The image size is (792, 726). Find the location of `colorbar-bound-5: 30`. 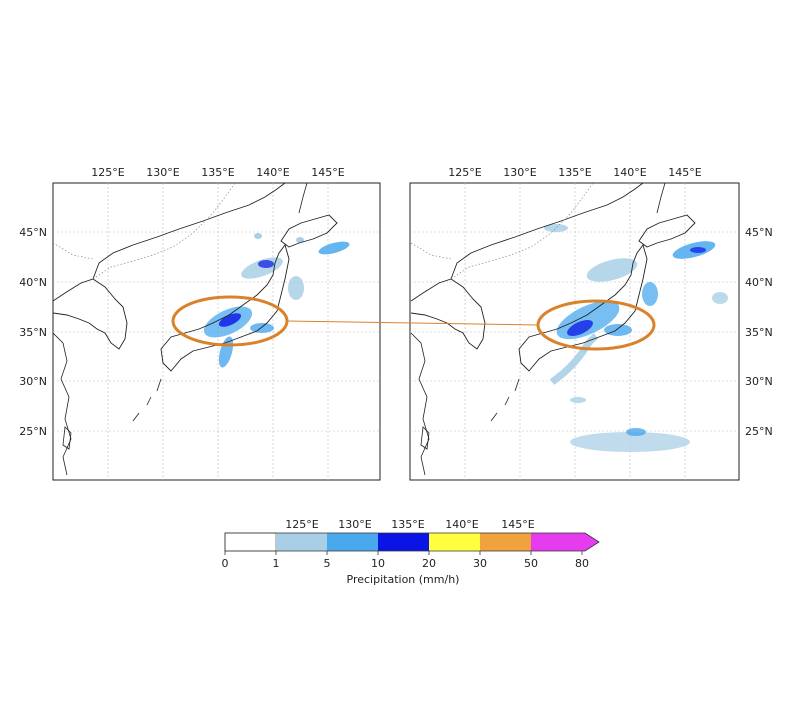

colorbar-bound-5: 30 is located at coordinates (480, 563).